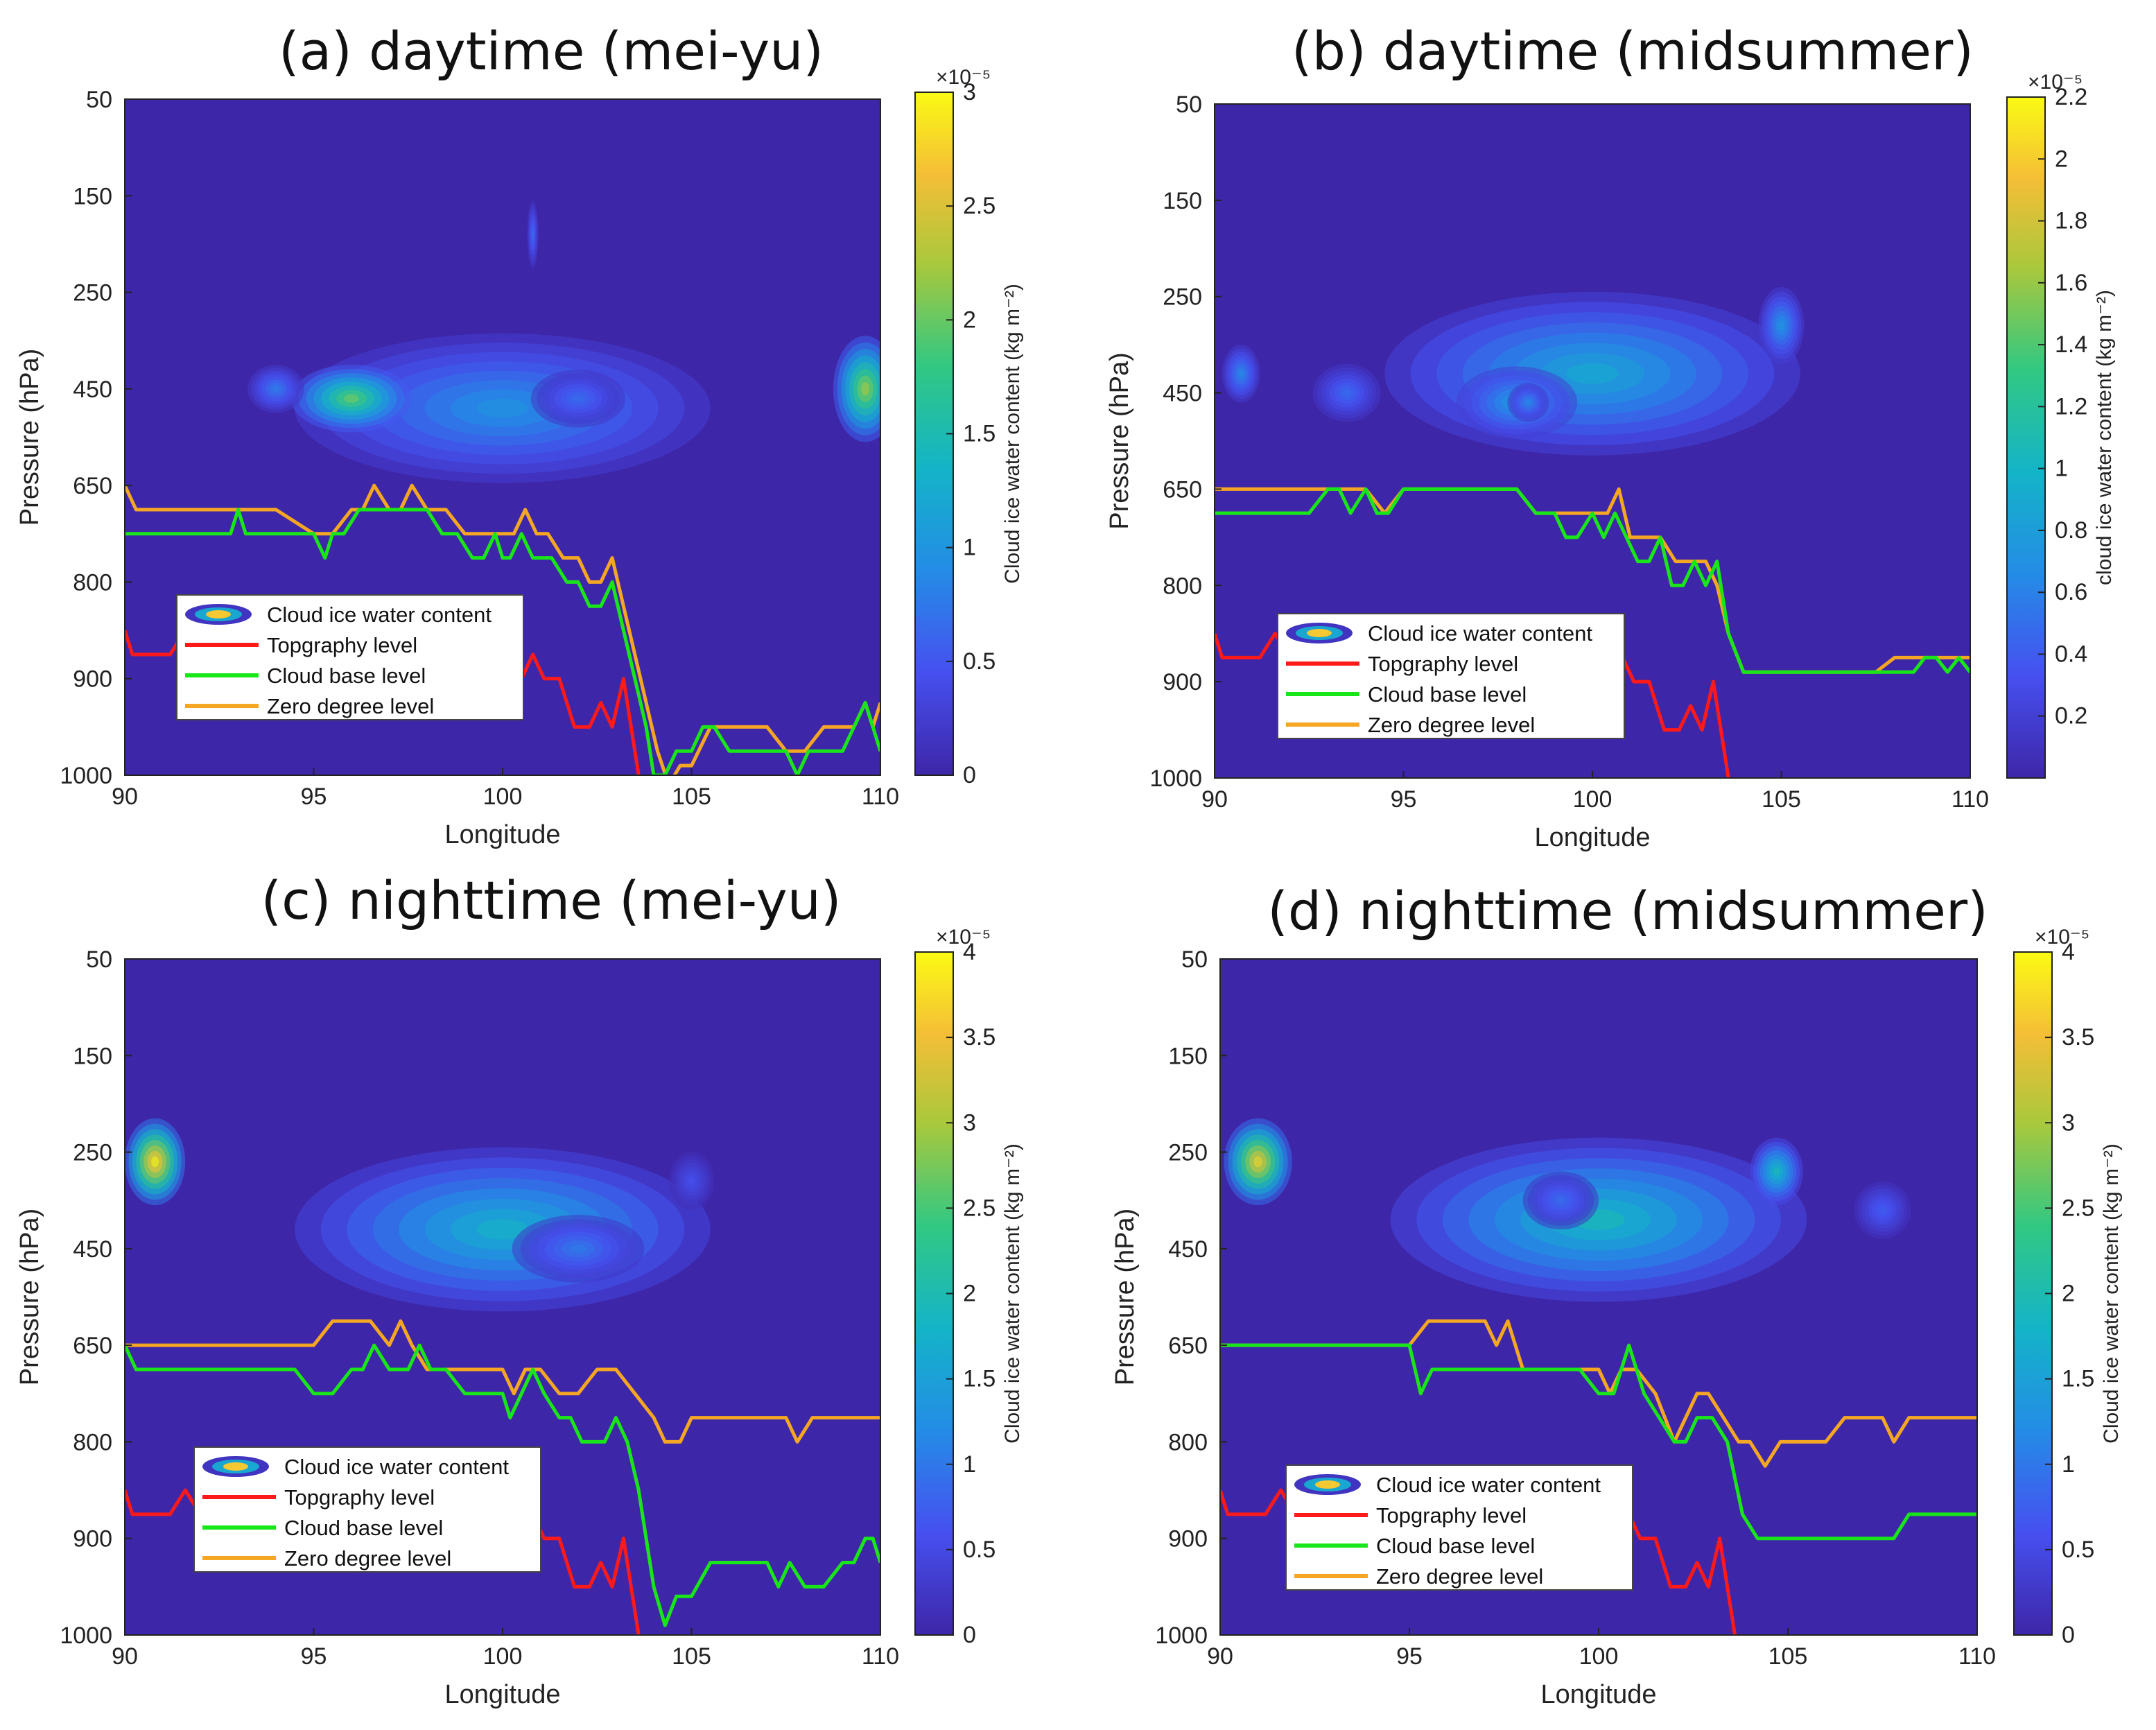  I want to click on colorbar-label: Cloud ice water content (kg m⁻²), so click(1013, 1293).